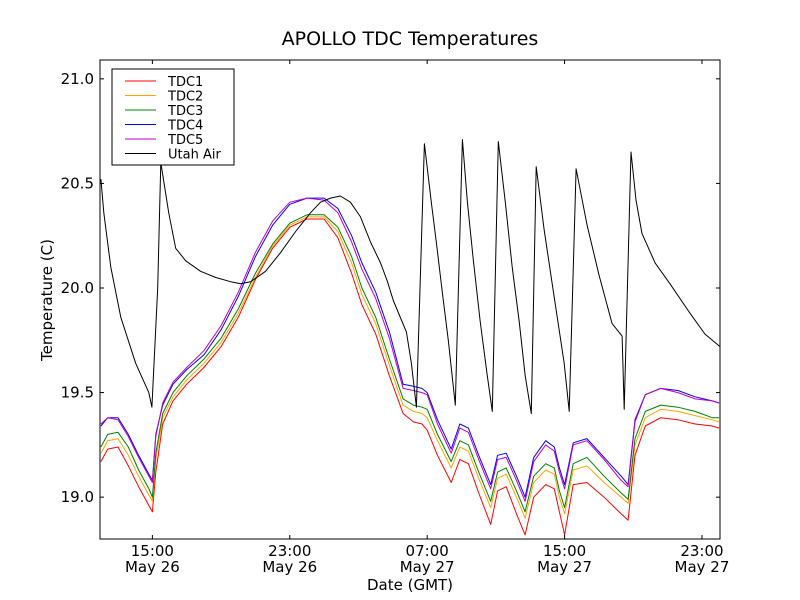 The width and height of the screenshot is (800, 600). I want to click on y-tick-label: 19.0, so click(77, 497).